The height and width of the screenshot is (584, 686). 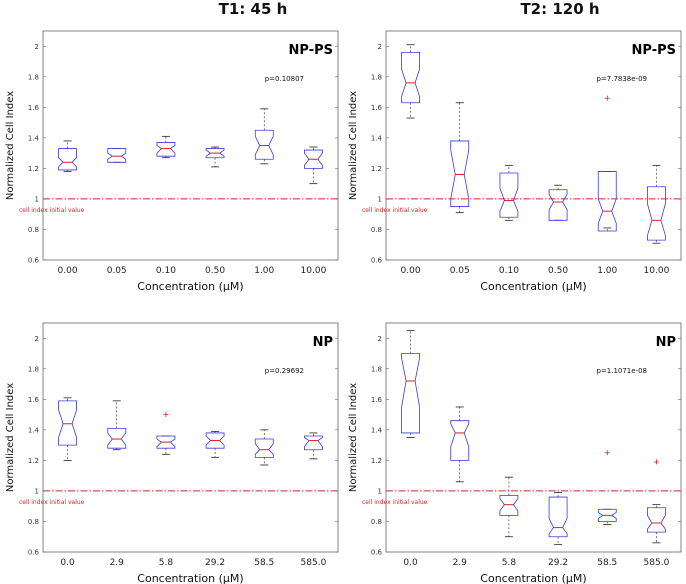 I want to click on p-value-label: p=0.29692, so click(x=284, y=371).